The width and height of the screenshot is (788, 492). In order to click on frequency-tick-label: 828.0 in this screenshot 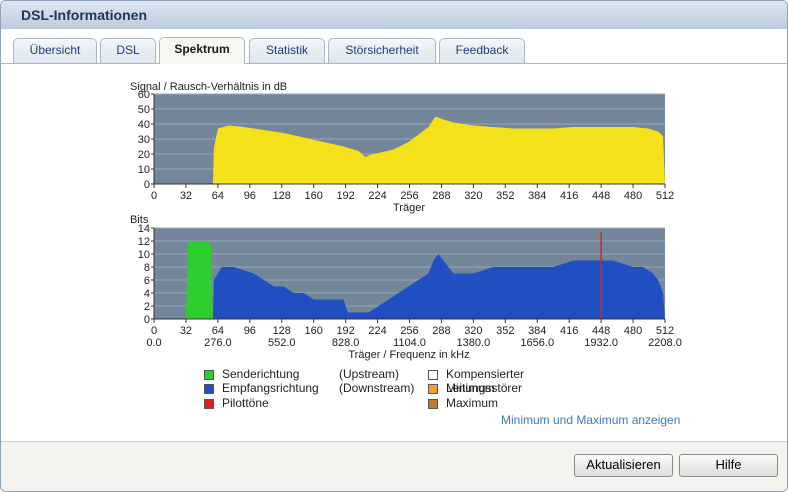, I will do `click(346, 343)`.